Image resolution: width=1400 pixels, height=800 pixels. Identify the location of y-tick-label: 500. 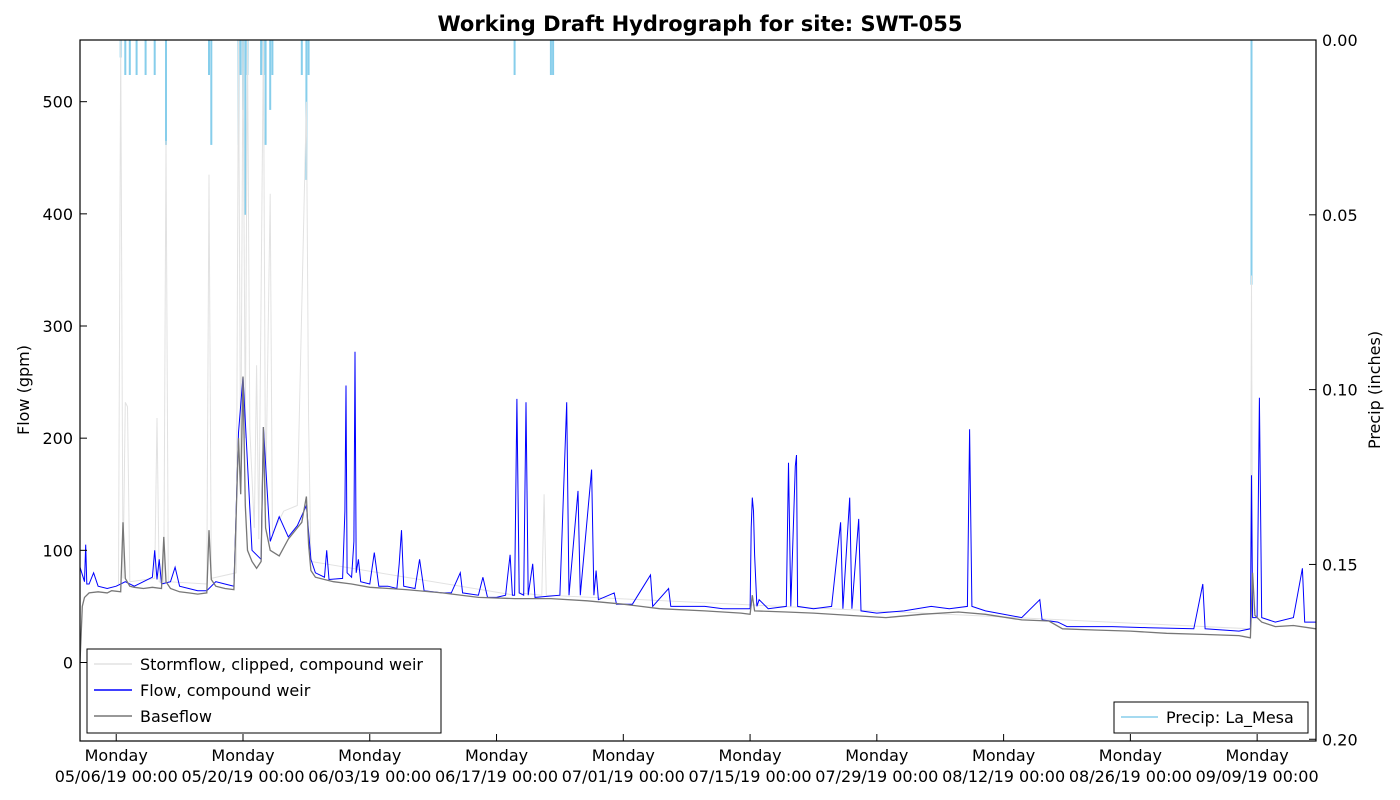
(57, 102).